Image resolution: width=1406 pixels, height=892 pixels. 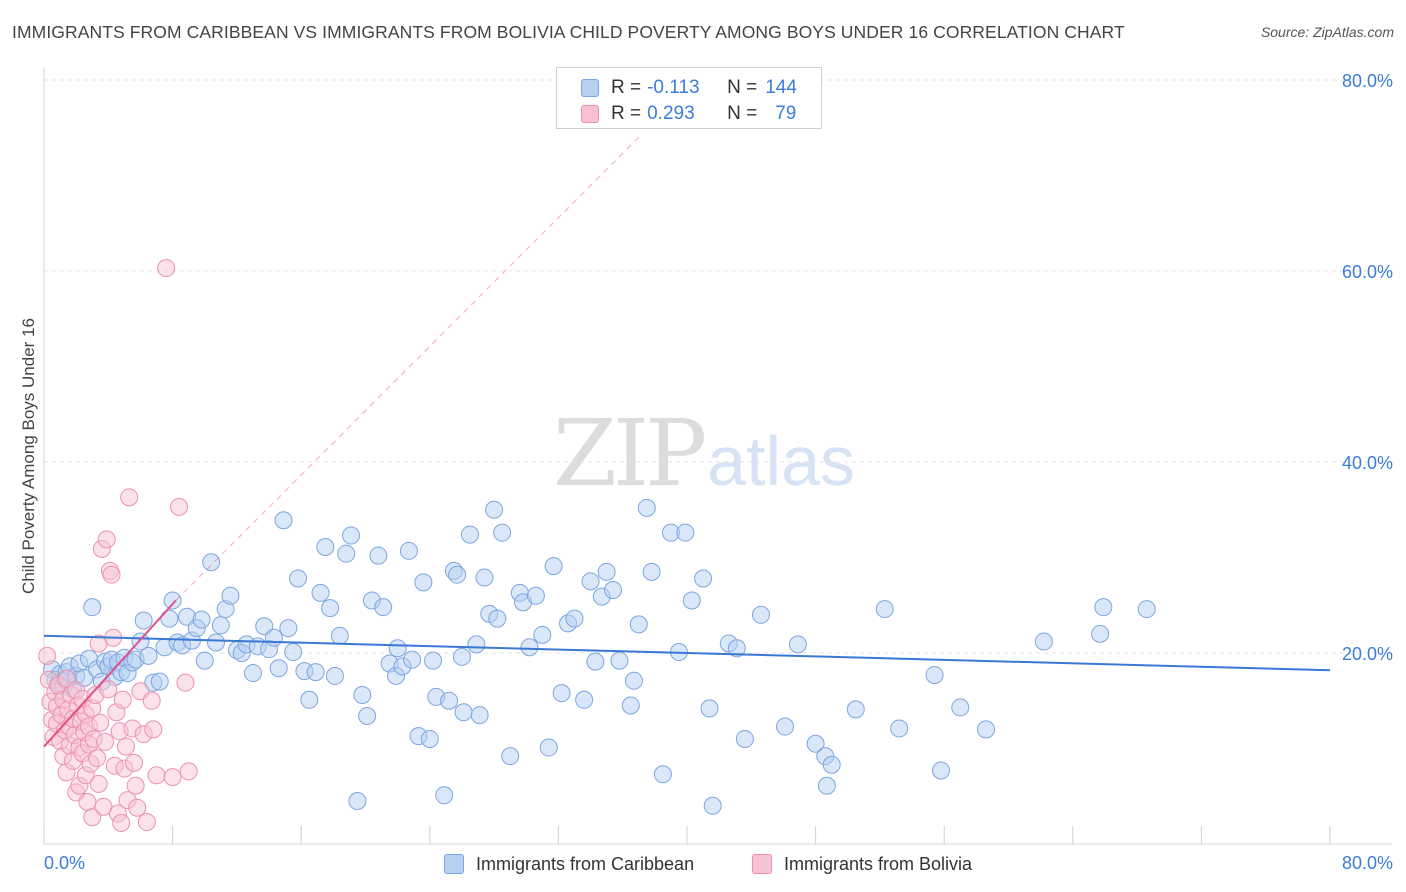 I want to click on y-axis-label: Child Poverty Among Boys Under 16, so click(x=28, y=456).